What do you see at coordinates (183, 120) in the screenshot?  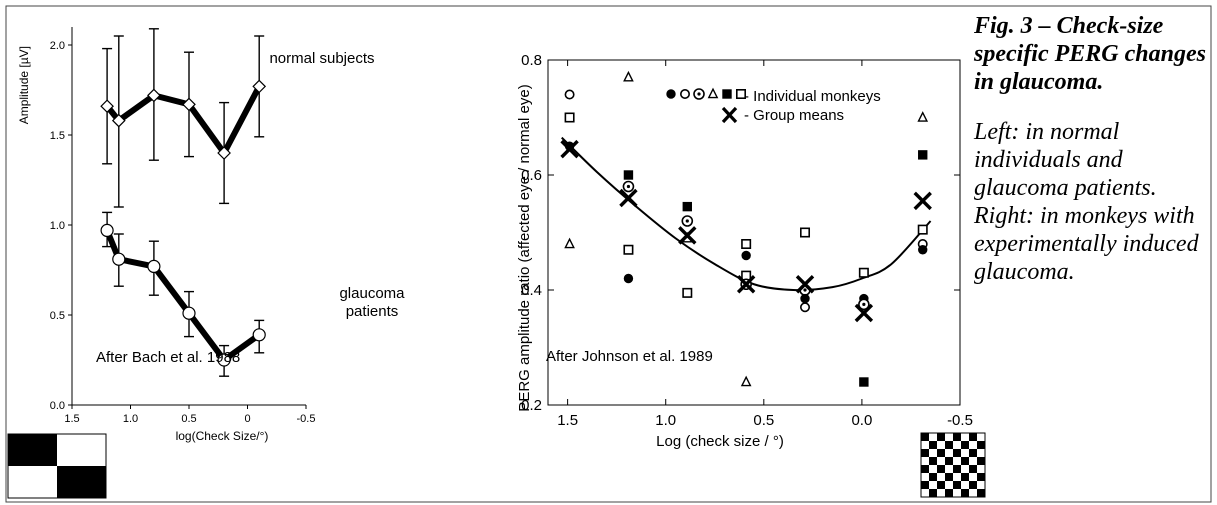 I see `series-line-normal` at bounding box center [183, 120].